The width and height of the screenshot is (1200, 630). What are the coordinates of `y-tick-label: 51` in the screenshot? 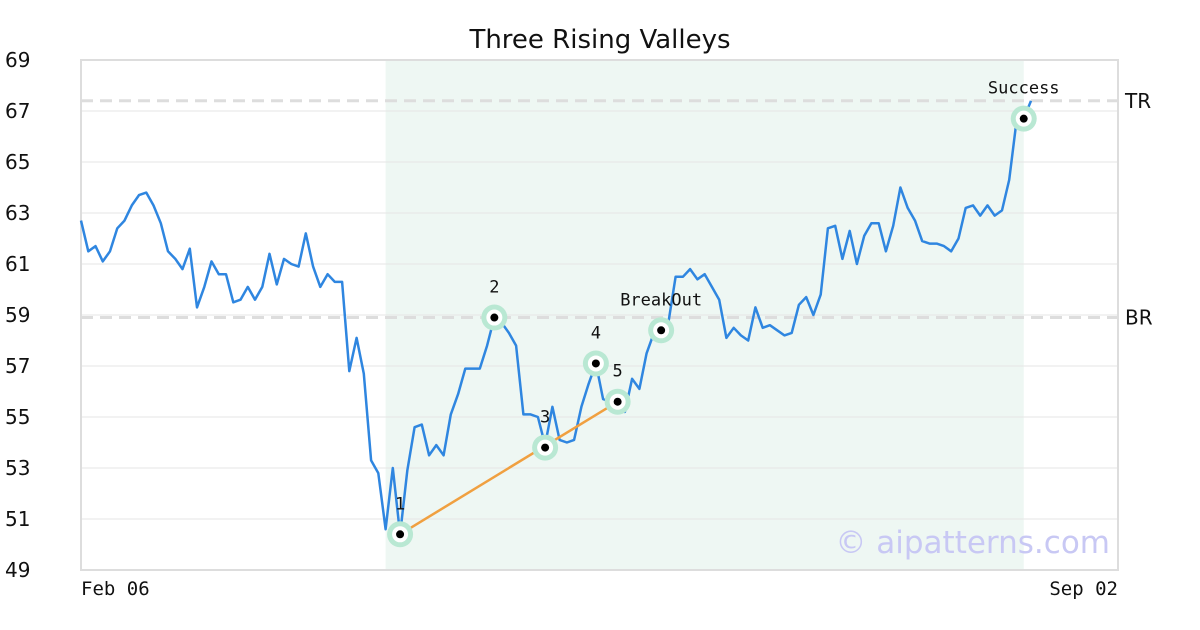 It's located at (17, 519).